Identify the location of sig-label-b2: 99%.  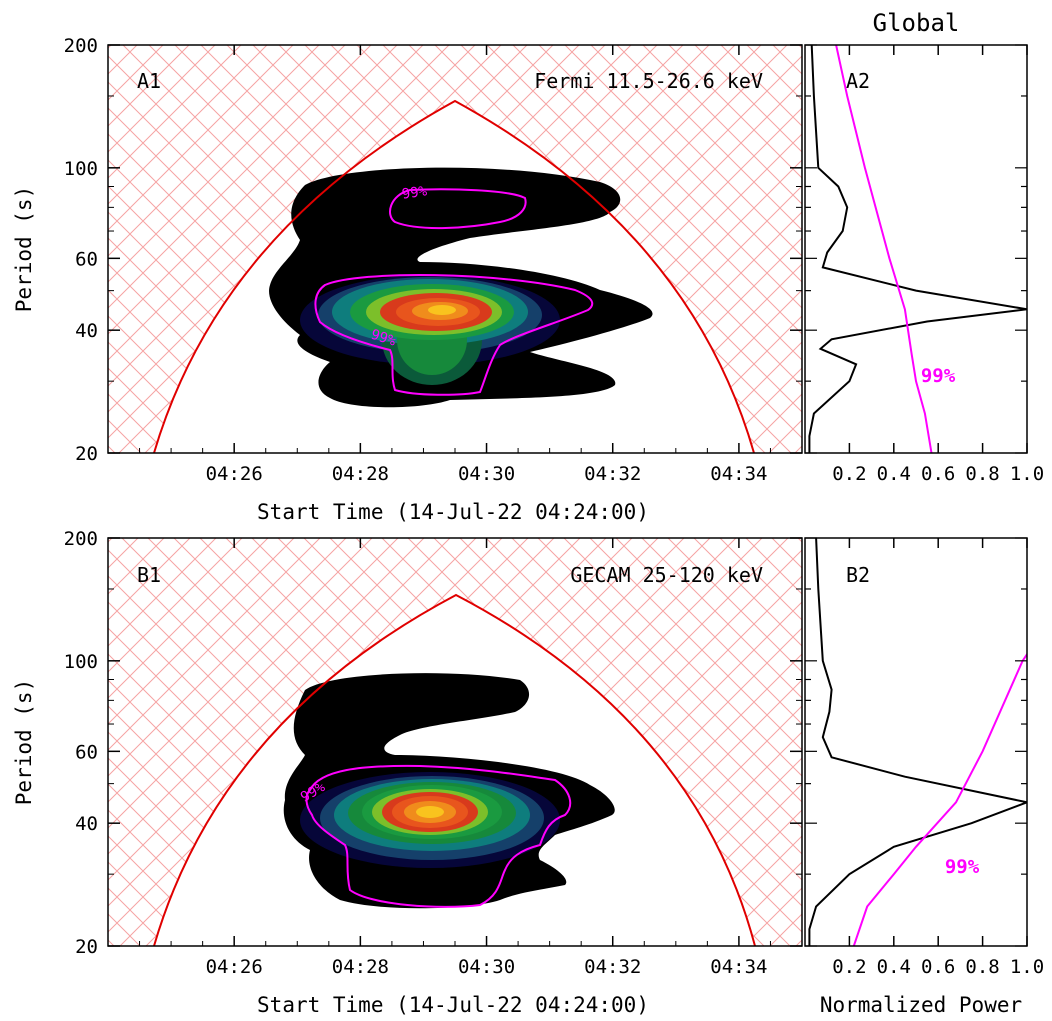
(962, 867).